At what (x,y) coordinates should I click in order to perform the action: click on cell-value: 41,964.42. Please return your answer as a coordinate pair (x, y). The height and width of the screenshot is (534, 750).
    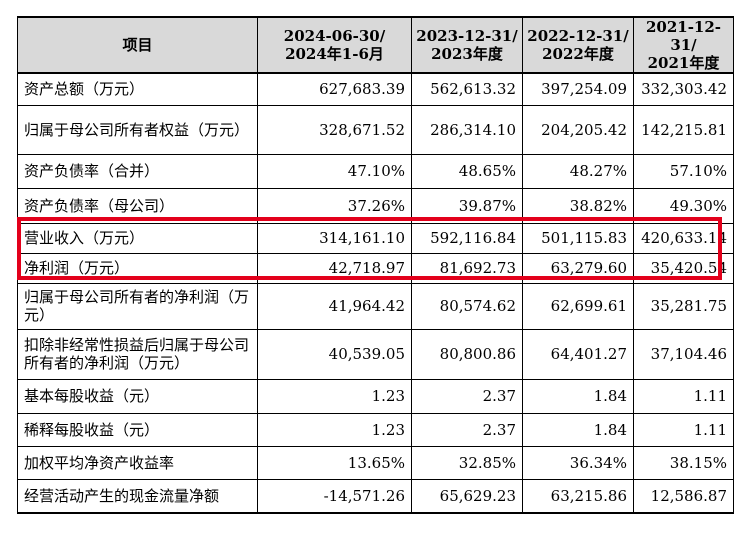
    Looking at the image, I should click on (334, 306).